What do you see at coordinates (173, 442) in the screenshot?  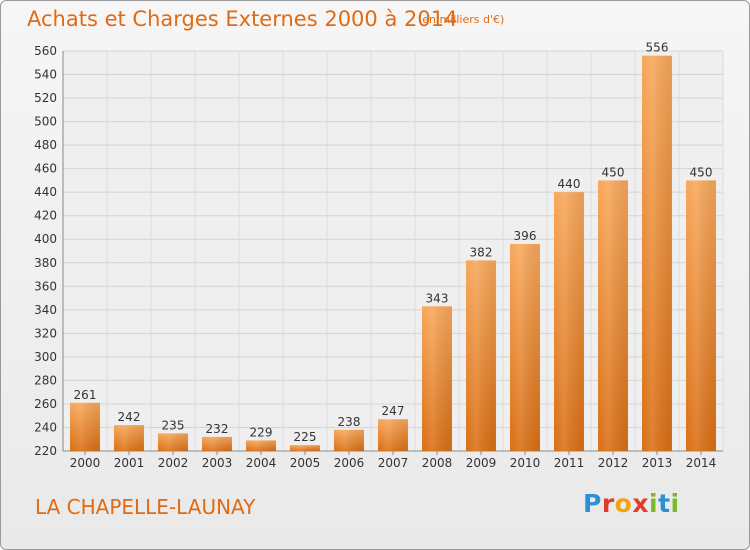 I see `bar-shine-2002` at bounding box center [173, 442].